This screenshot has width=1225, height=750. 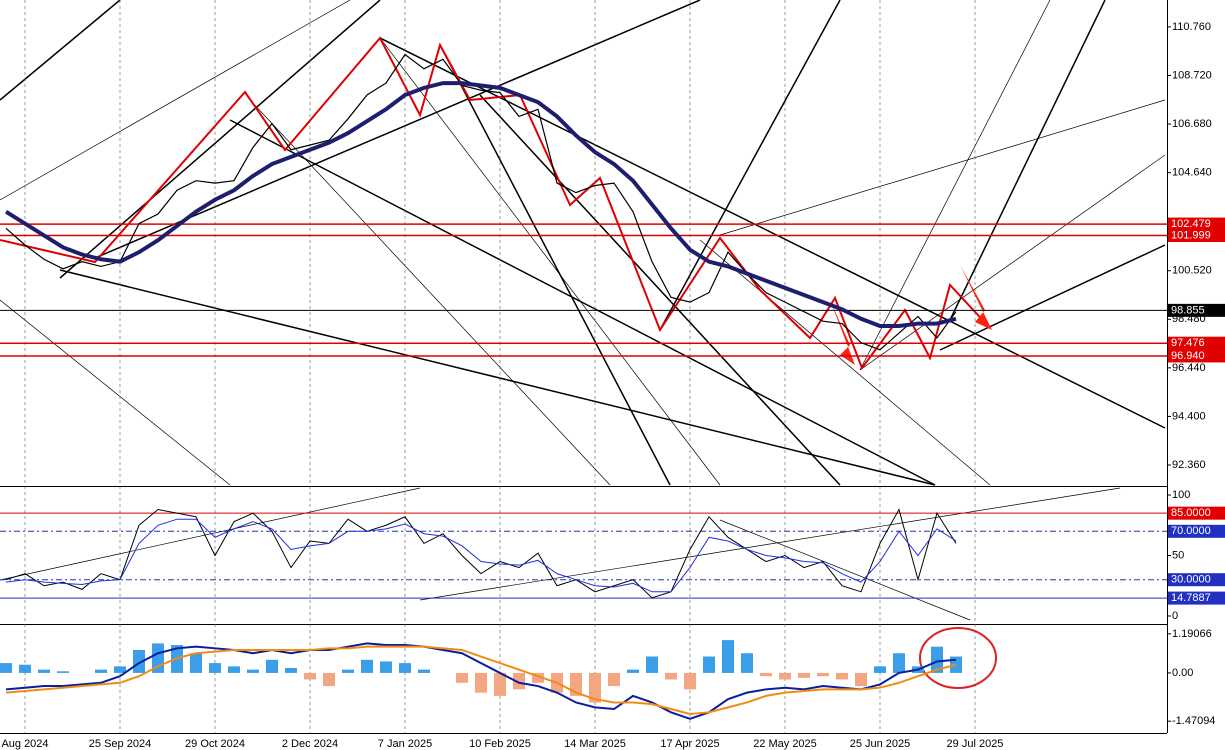 What do you see at coordinates (1191, 598) in the screenshot?
I see `level-label: 14.7887` at bounding box center [1191, 598].